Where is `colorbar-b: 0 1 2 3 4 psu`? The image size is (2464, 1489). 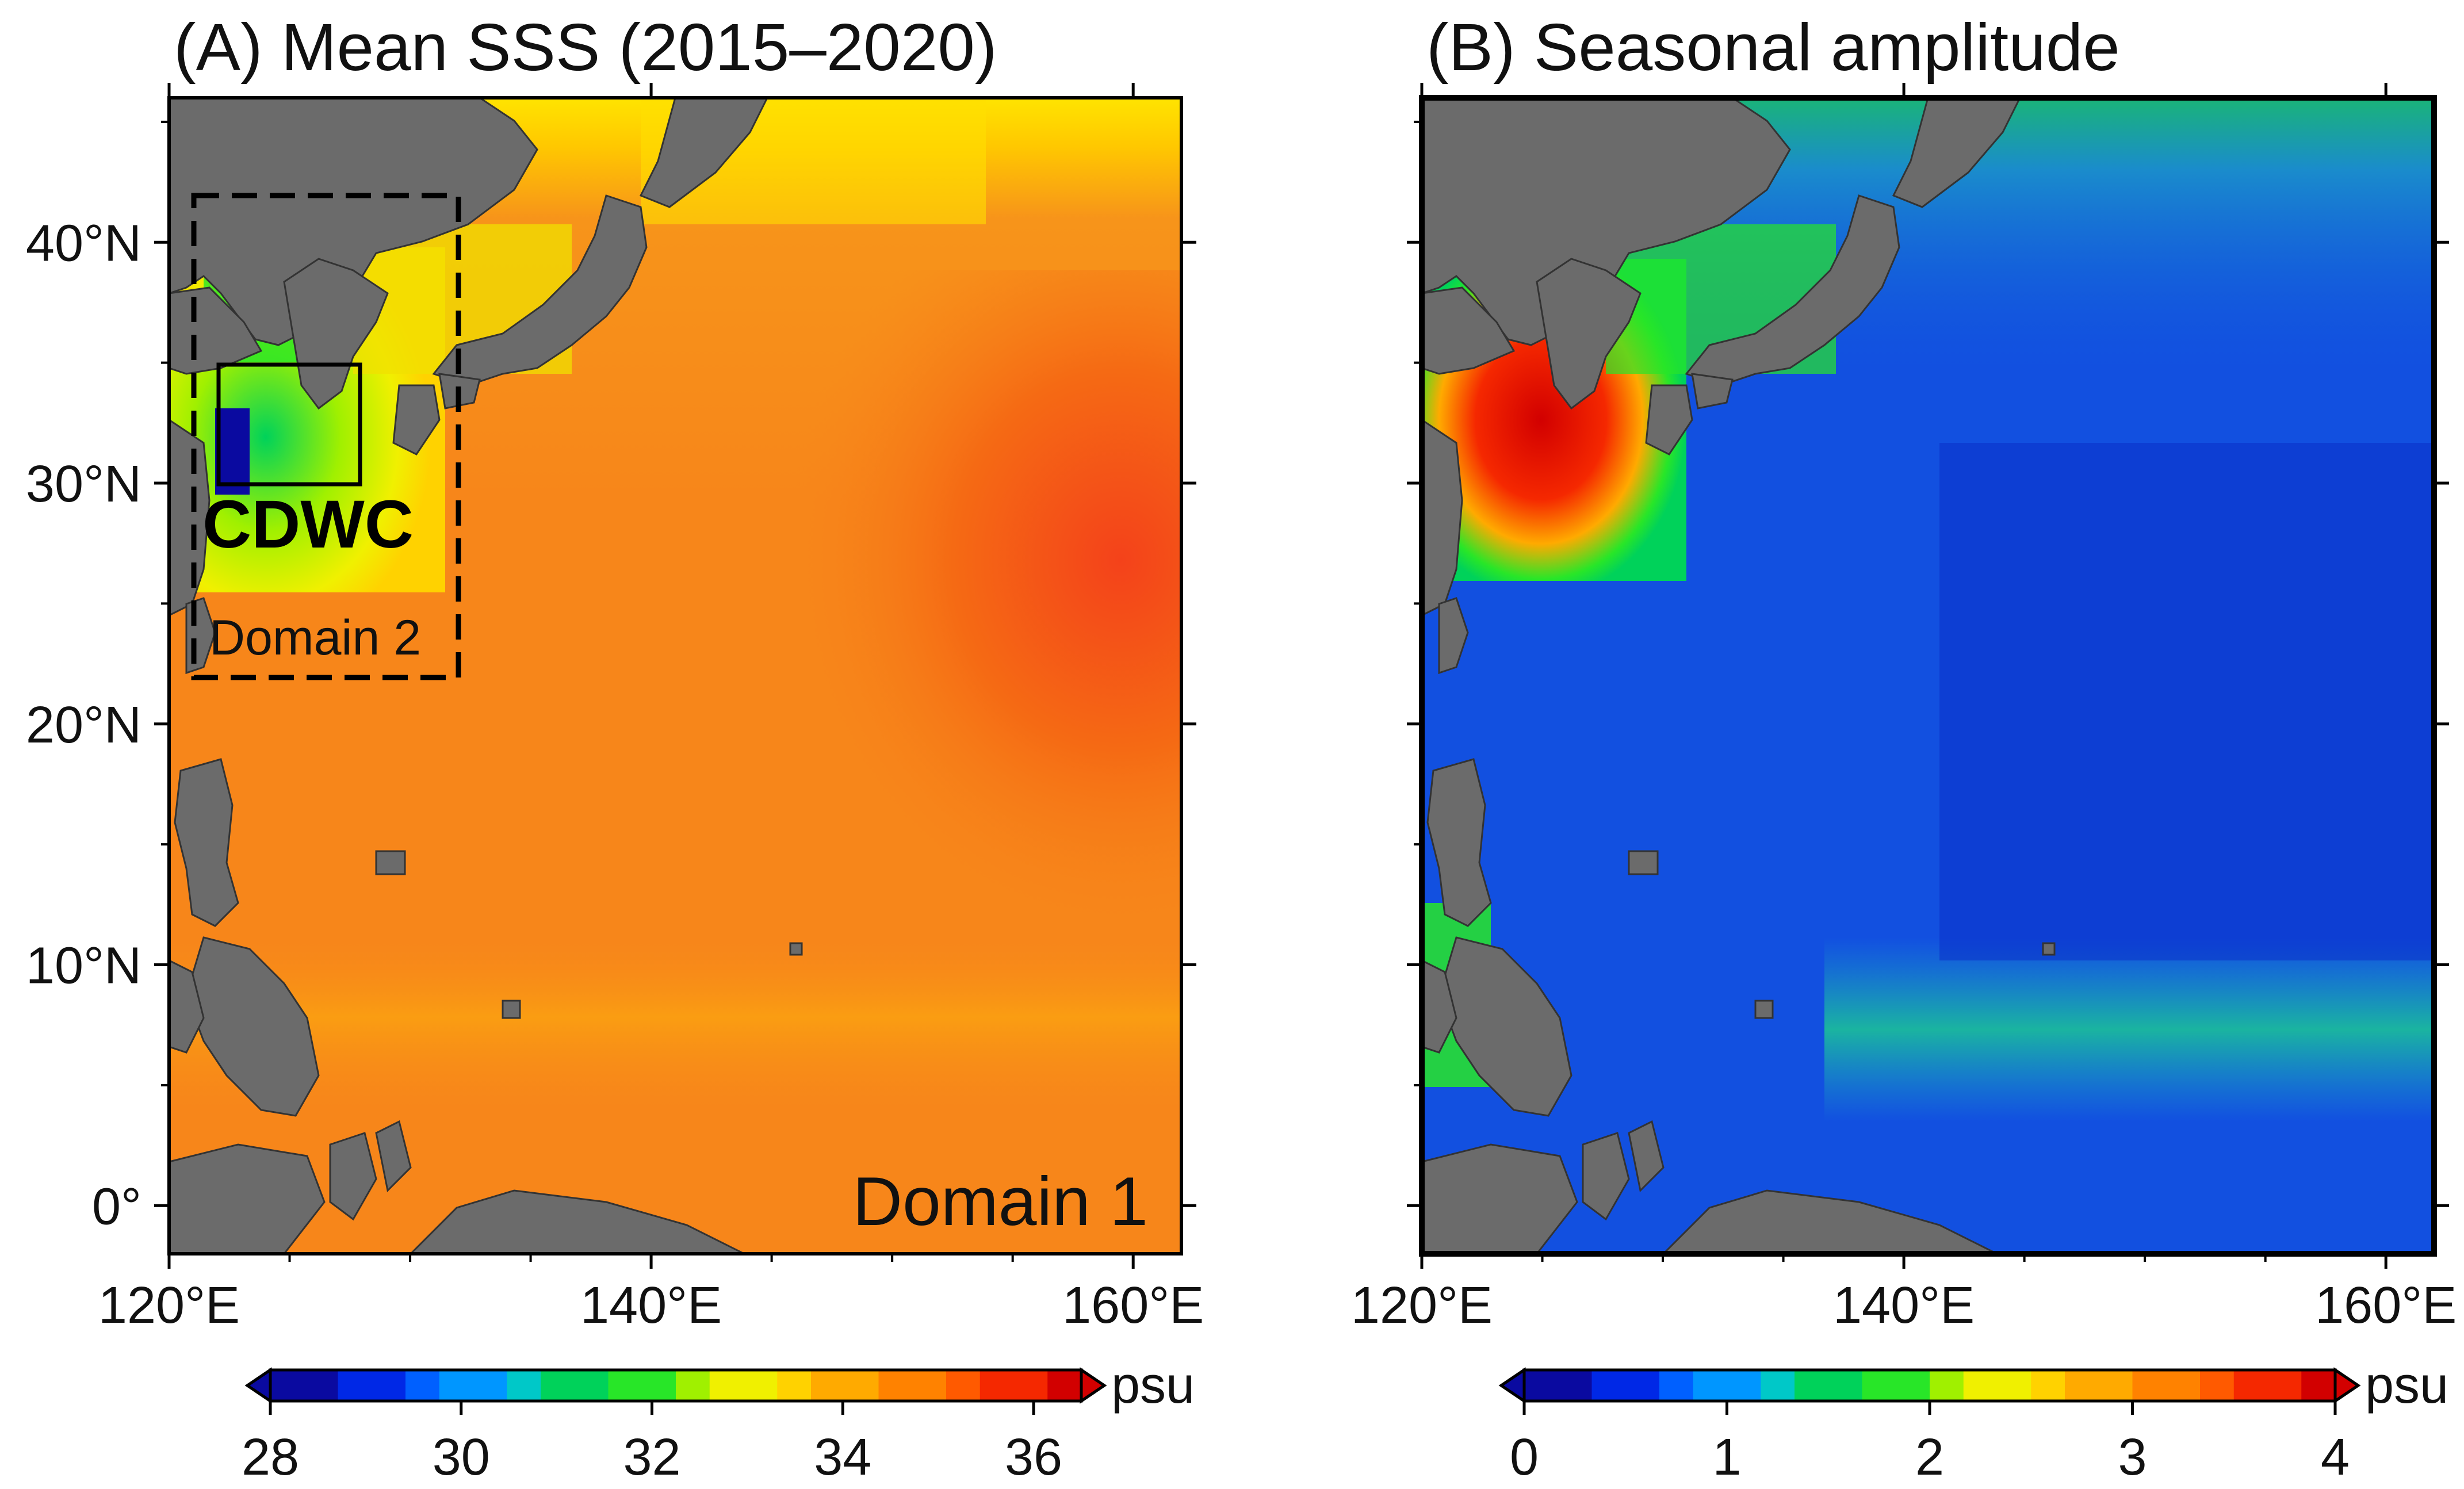 colorbar-b: 0 1 2 3 4 psu is located at coordinates (1973, 1421).